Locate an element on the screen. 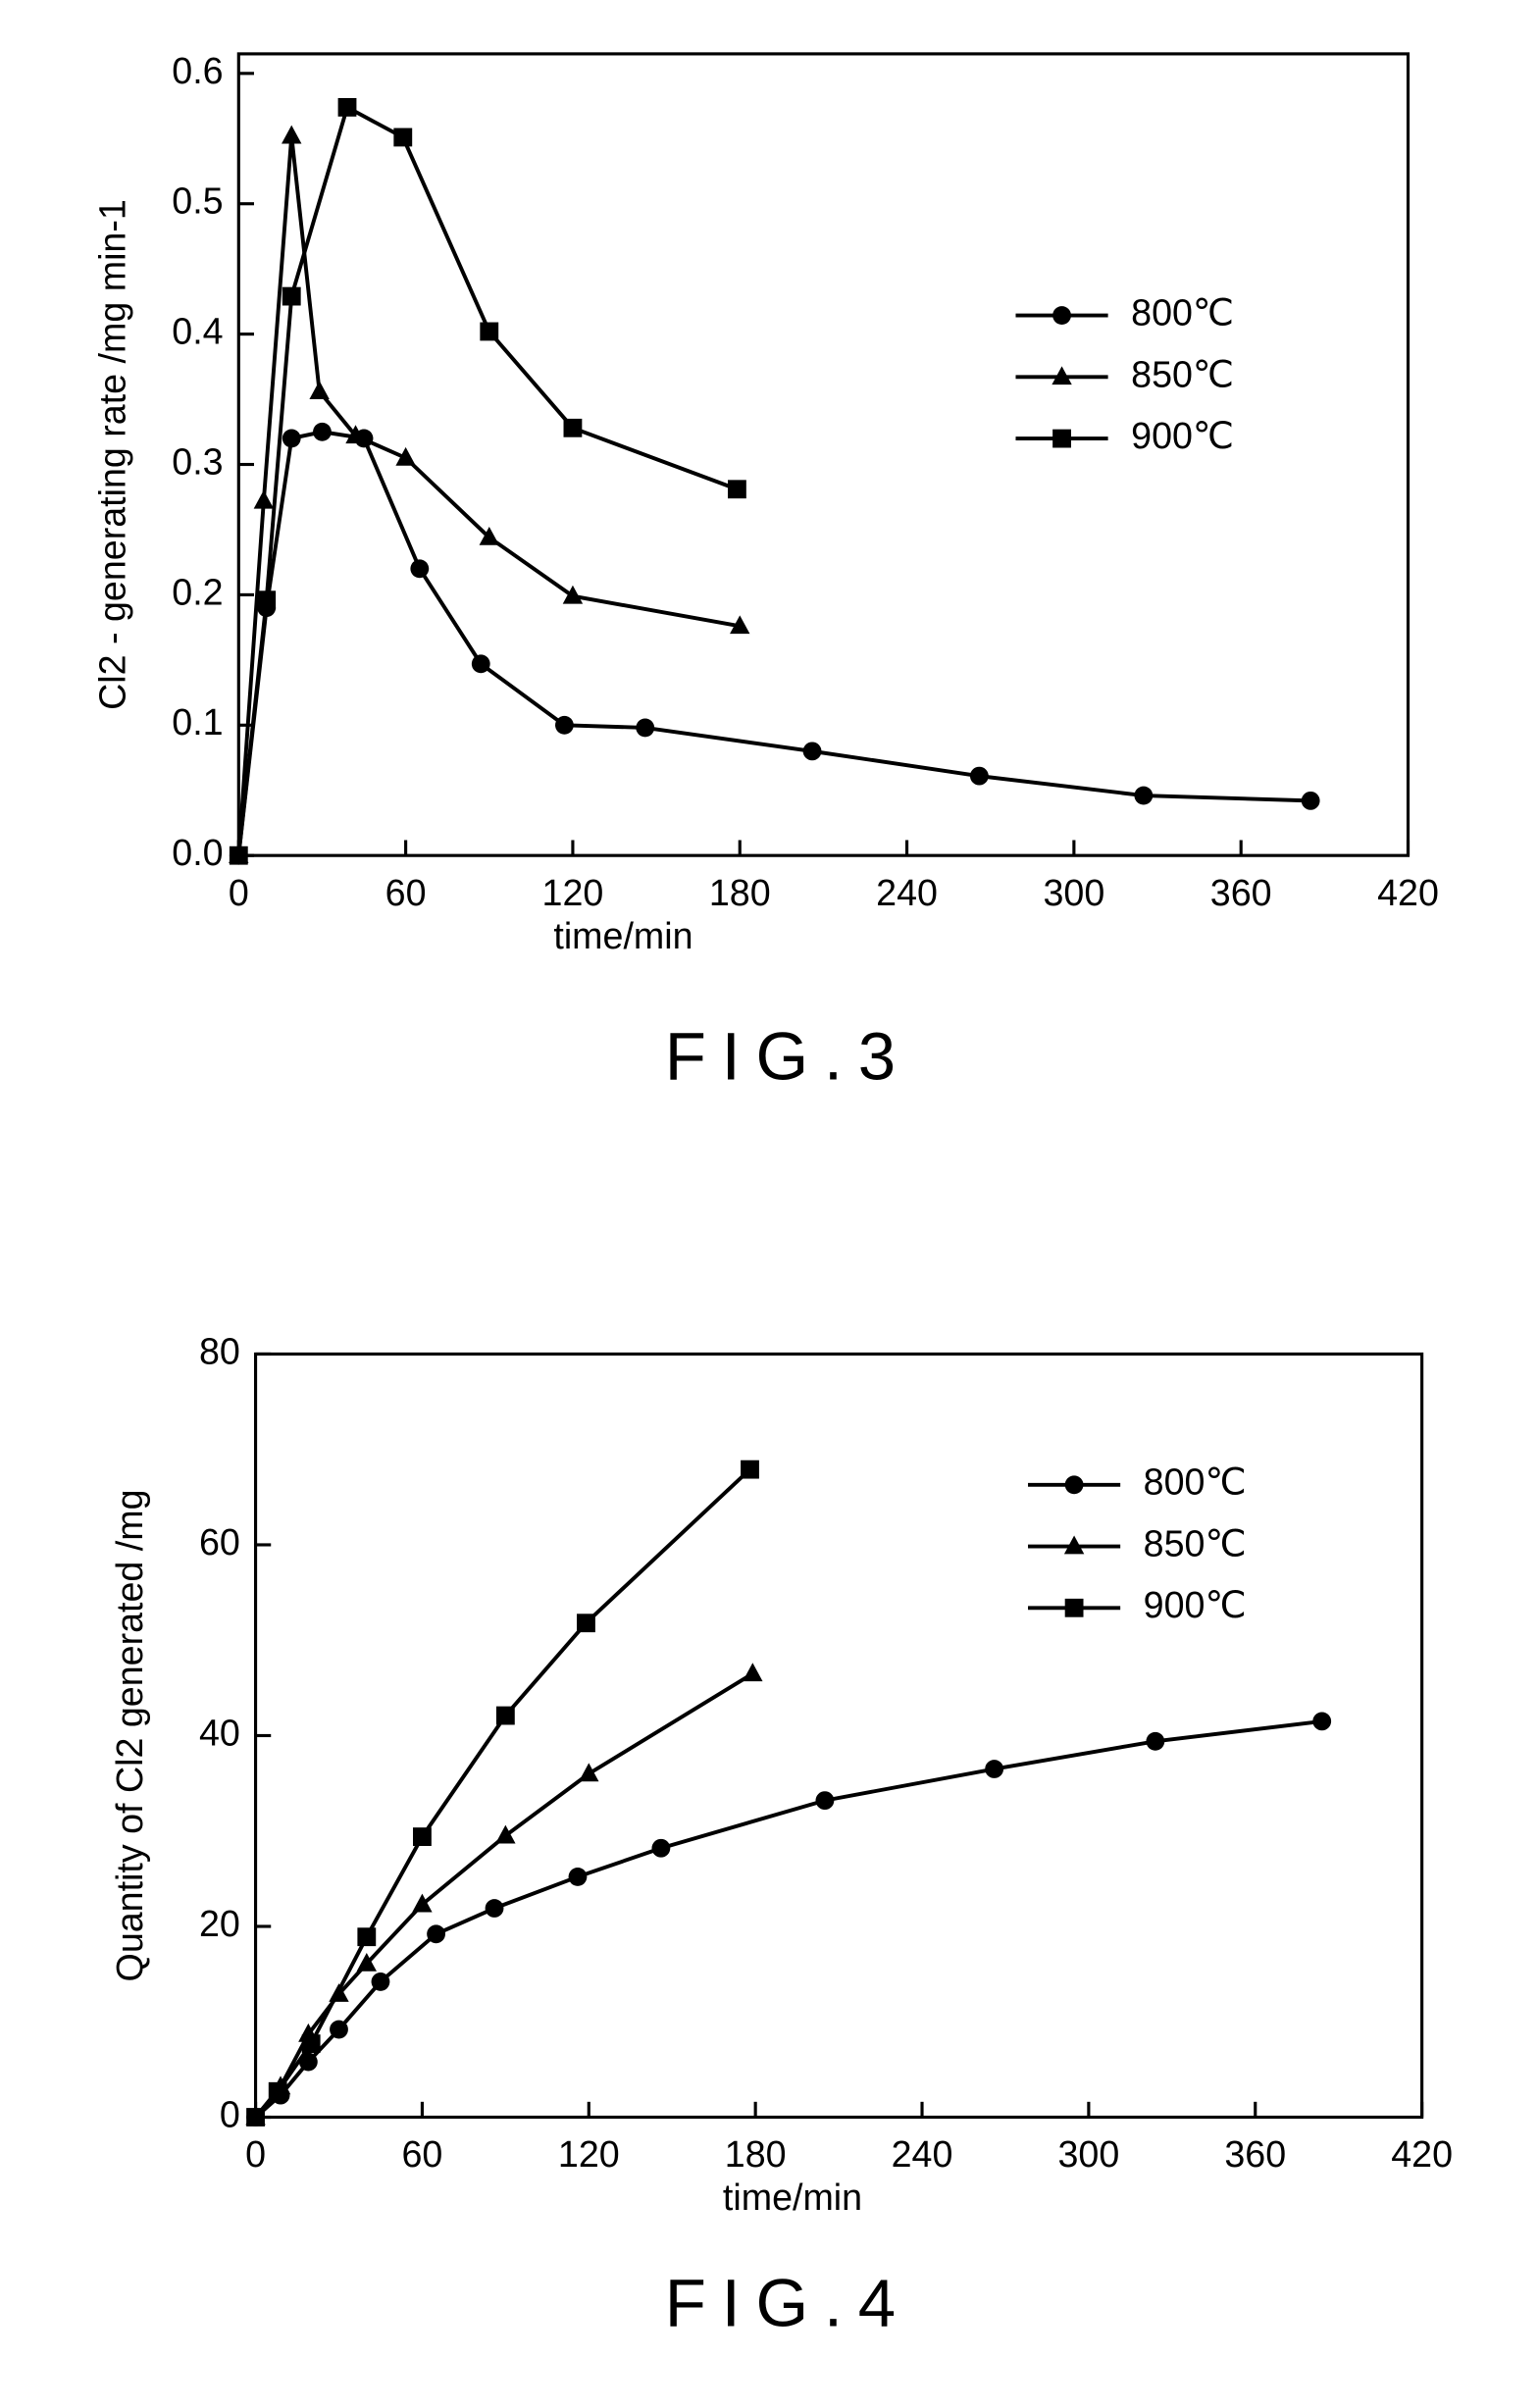 The image size is (1539, 2408). y-tick-label: 0.6 is located at coordinates (197, 70).